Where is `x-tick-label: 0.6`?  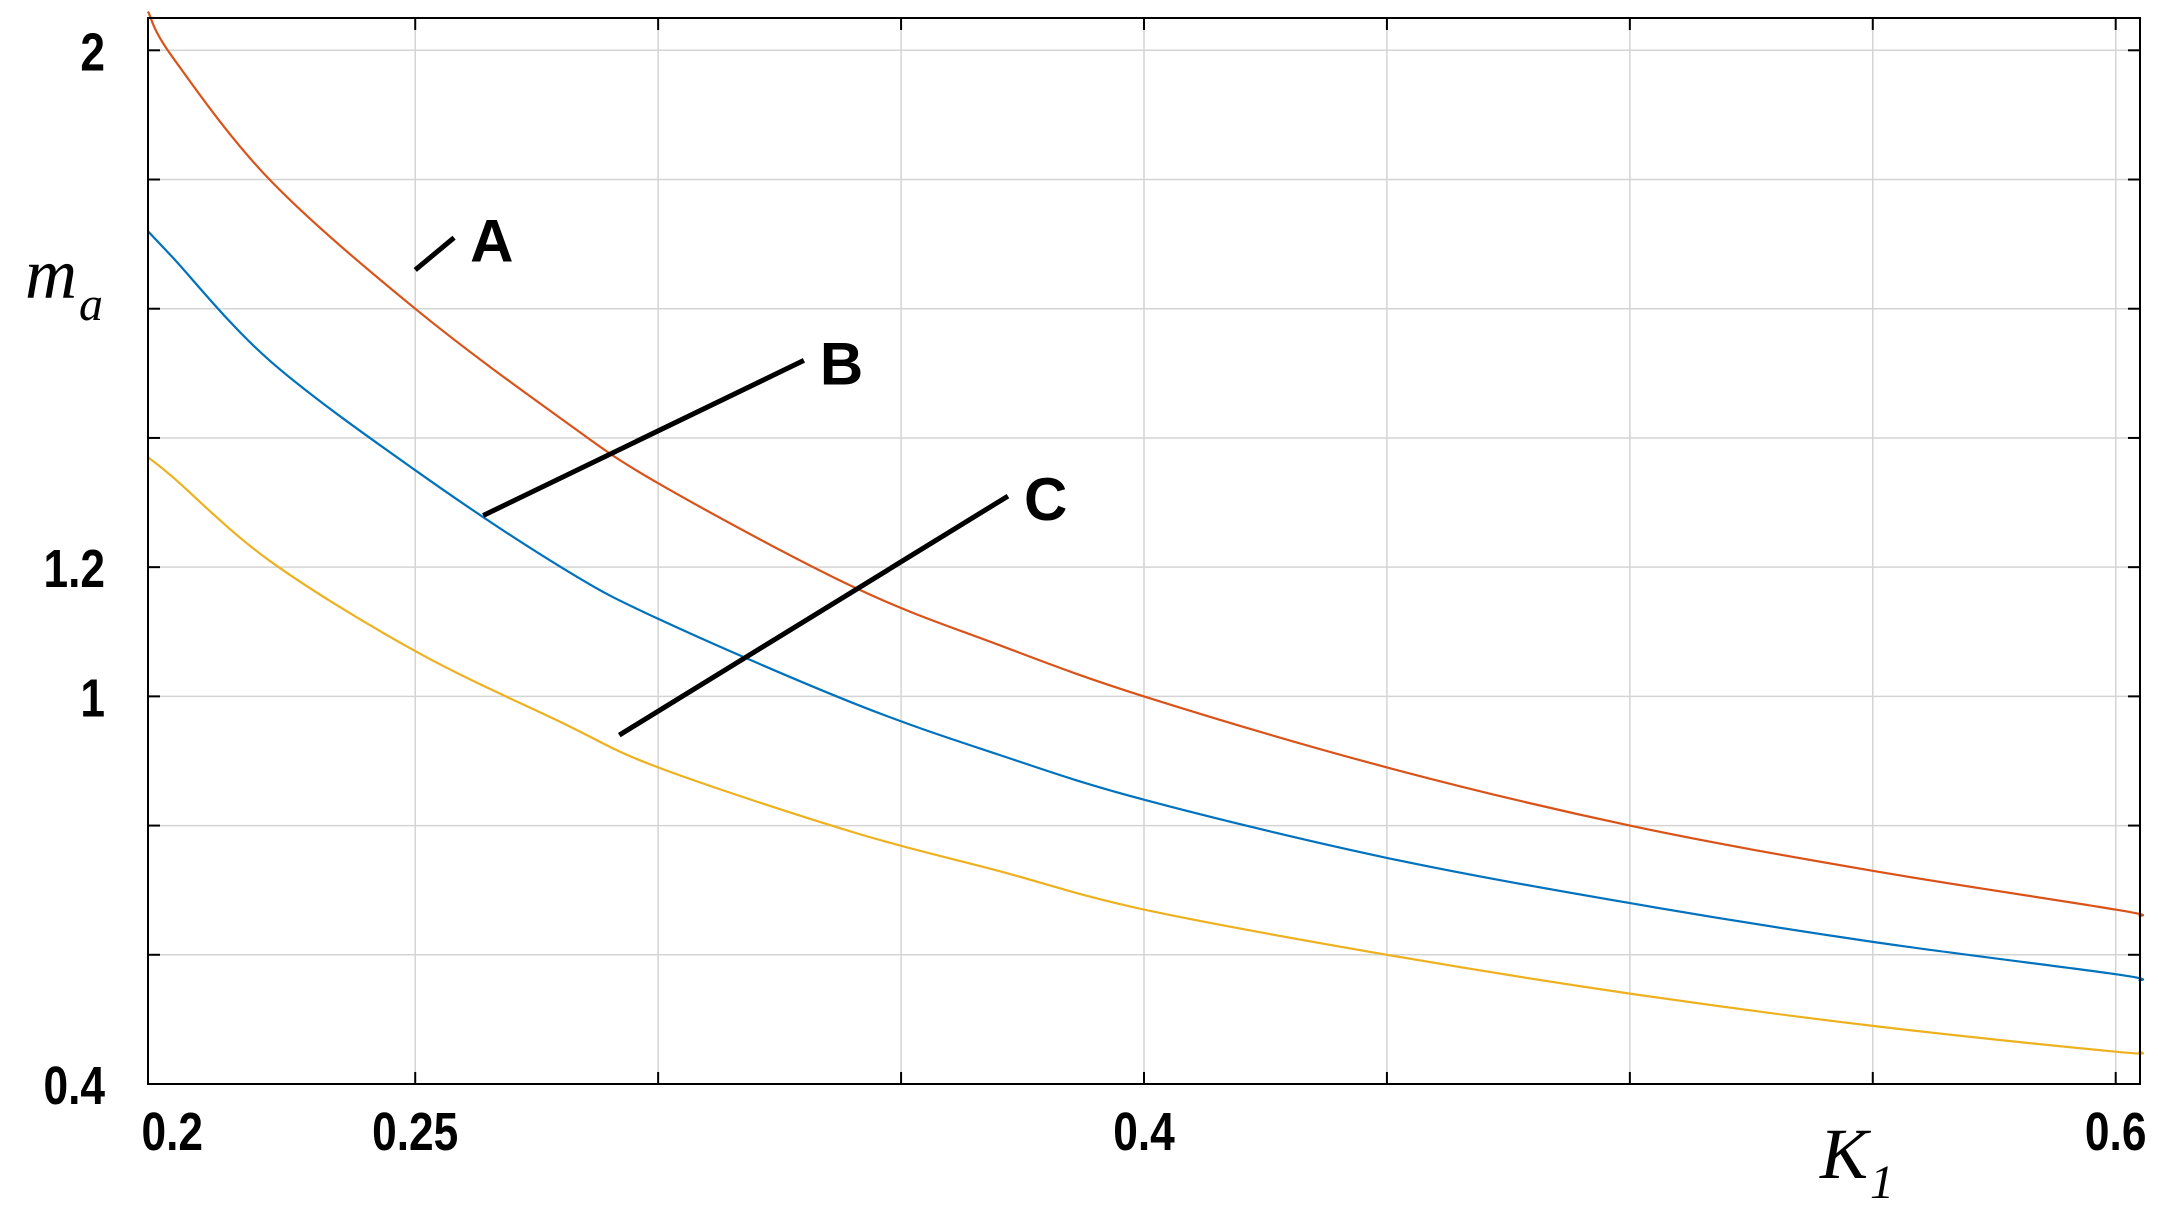 x-tick-label: 0.6 is located at coordinates (2116, 1132).